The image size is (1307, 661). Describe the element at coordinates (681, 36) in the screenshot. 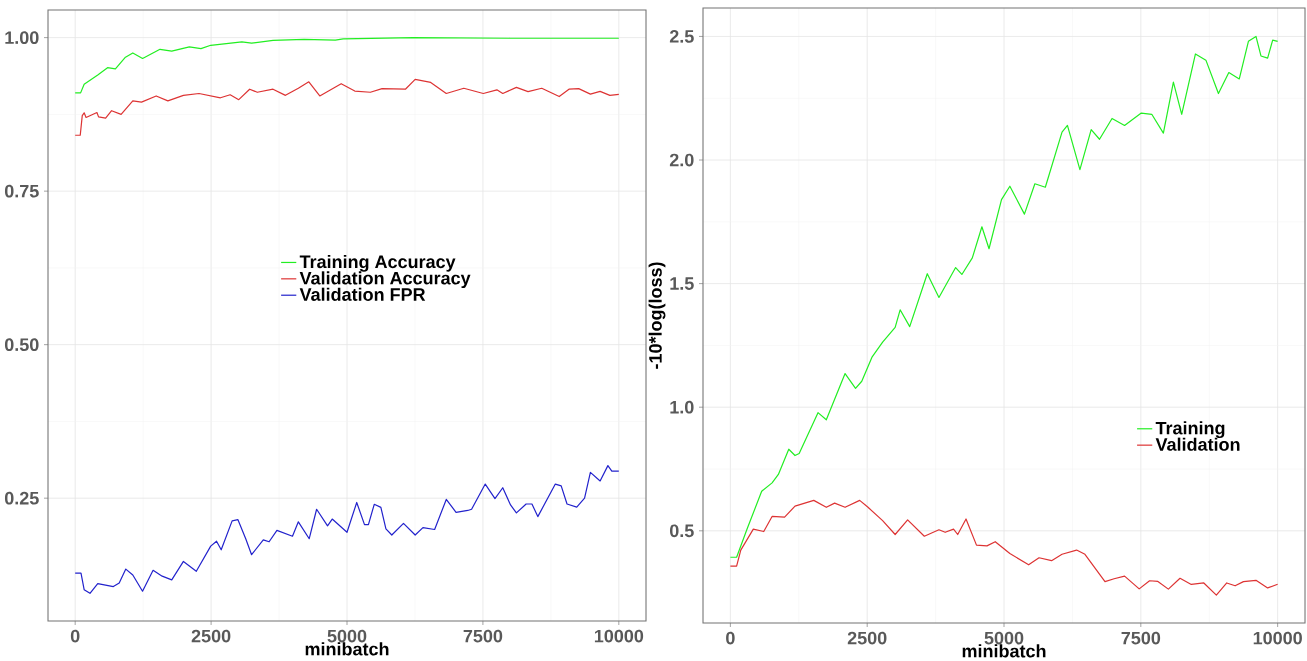

I see `y-tick-label: 2.5` at that location.